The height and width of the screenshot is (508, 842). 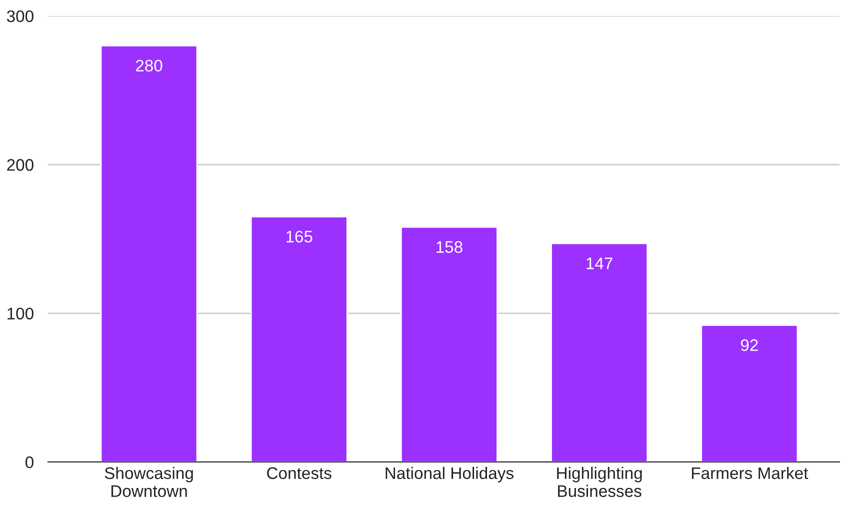 What do you see at coordinates (599, 482) in the screenshot?
I see `x-tick-label: Highlighting Businesses` at bounding box center [599, 482].